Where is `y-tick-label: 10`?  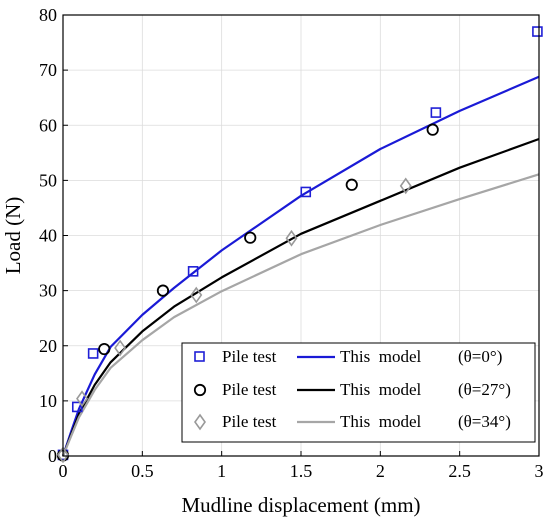 y-tick-label: 10 is located at coordinates (48, 401).